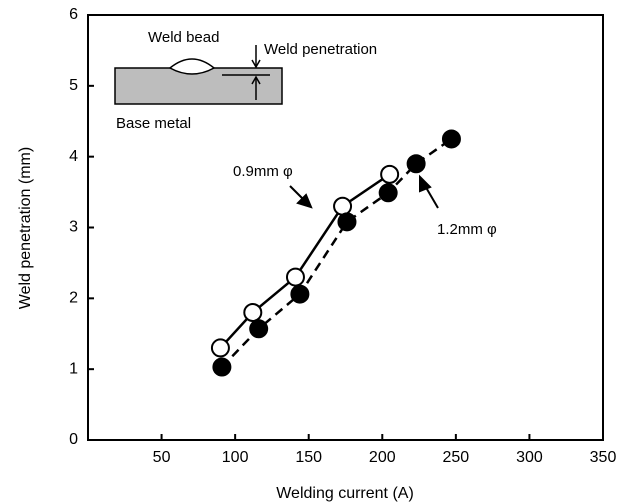  What do you see at coordinates (73, 227) in the screenshot?
I see `y-tick-label: 3` at bounding box center [73, 227].